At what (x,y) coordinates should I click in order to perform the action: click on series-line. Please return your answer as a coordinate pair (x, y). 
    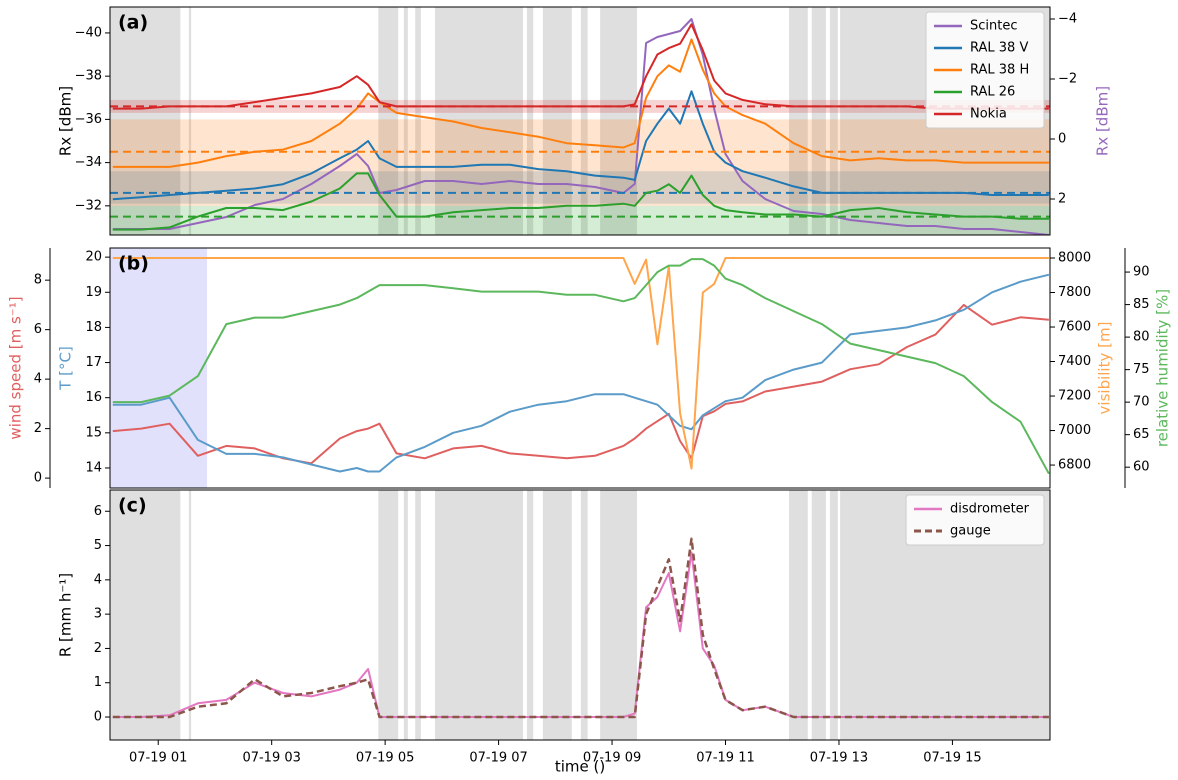
    Looking at the image, I should click on (580, 201).